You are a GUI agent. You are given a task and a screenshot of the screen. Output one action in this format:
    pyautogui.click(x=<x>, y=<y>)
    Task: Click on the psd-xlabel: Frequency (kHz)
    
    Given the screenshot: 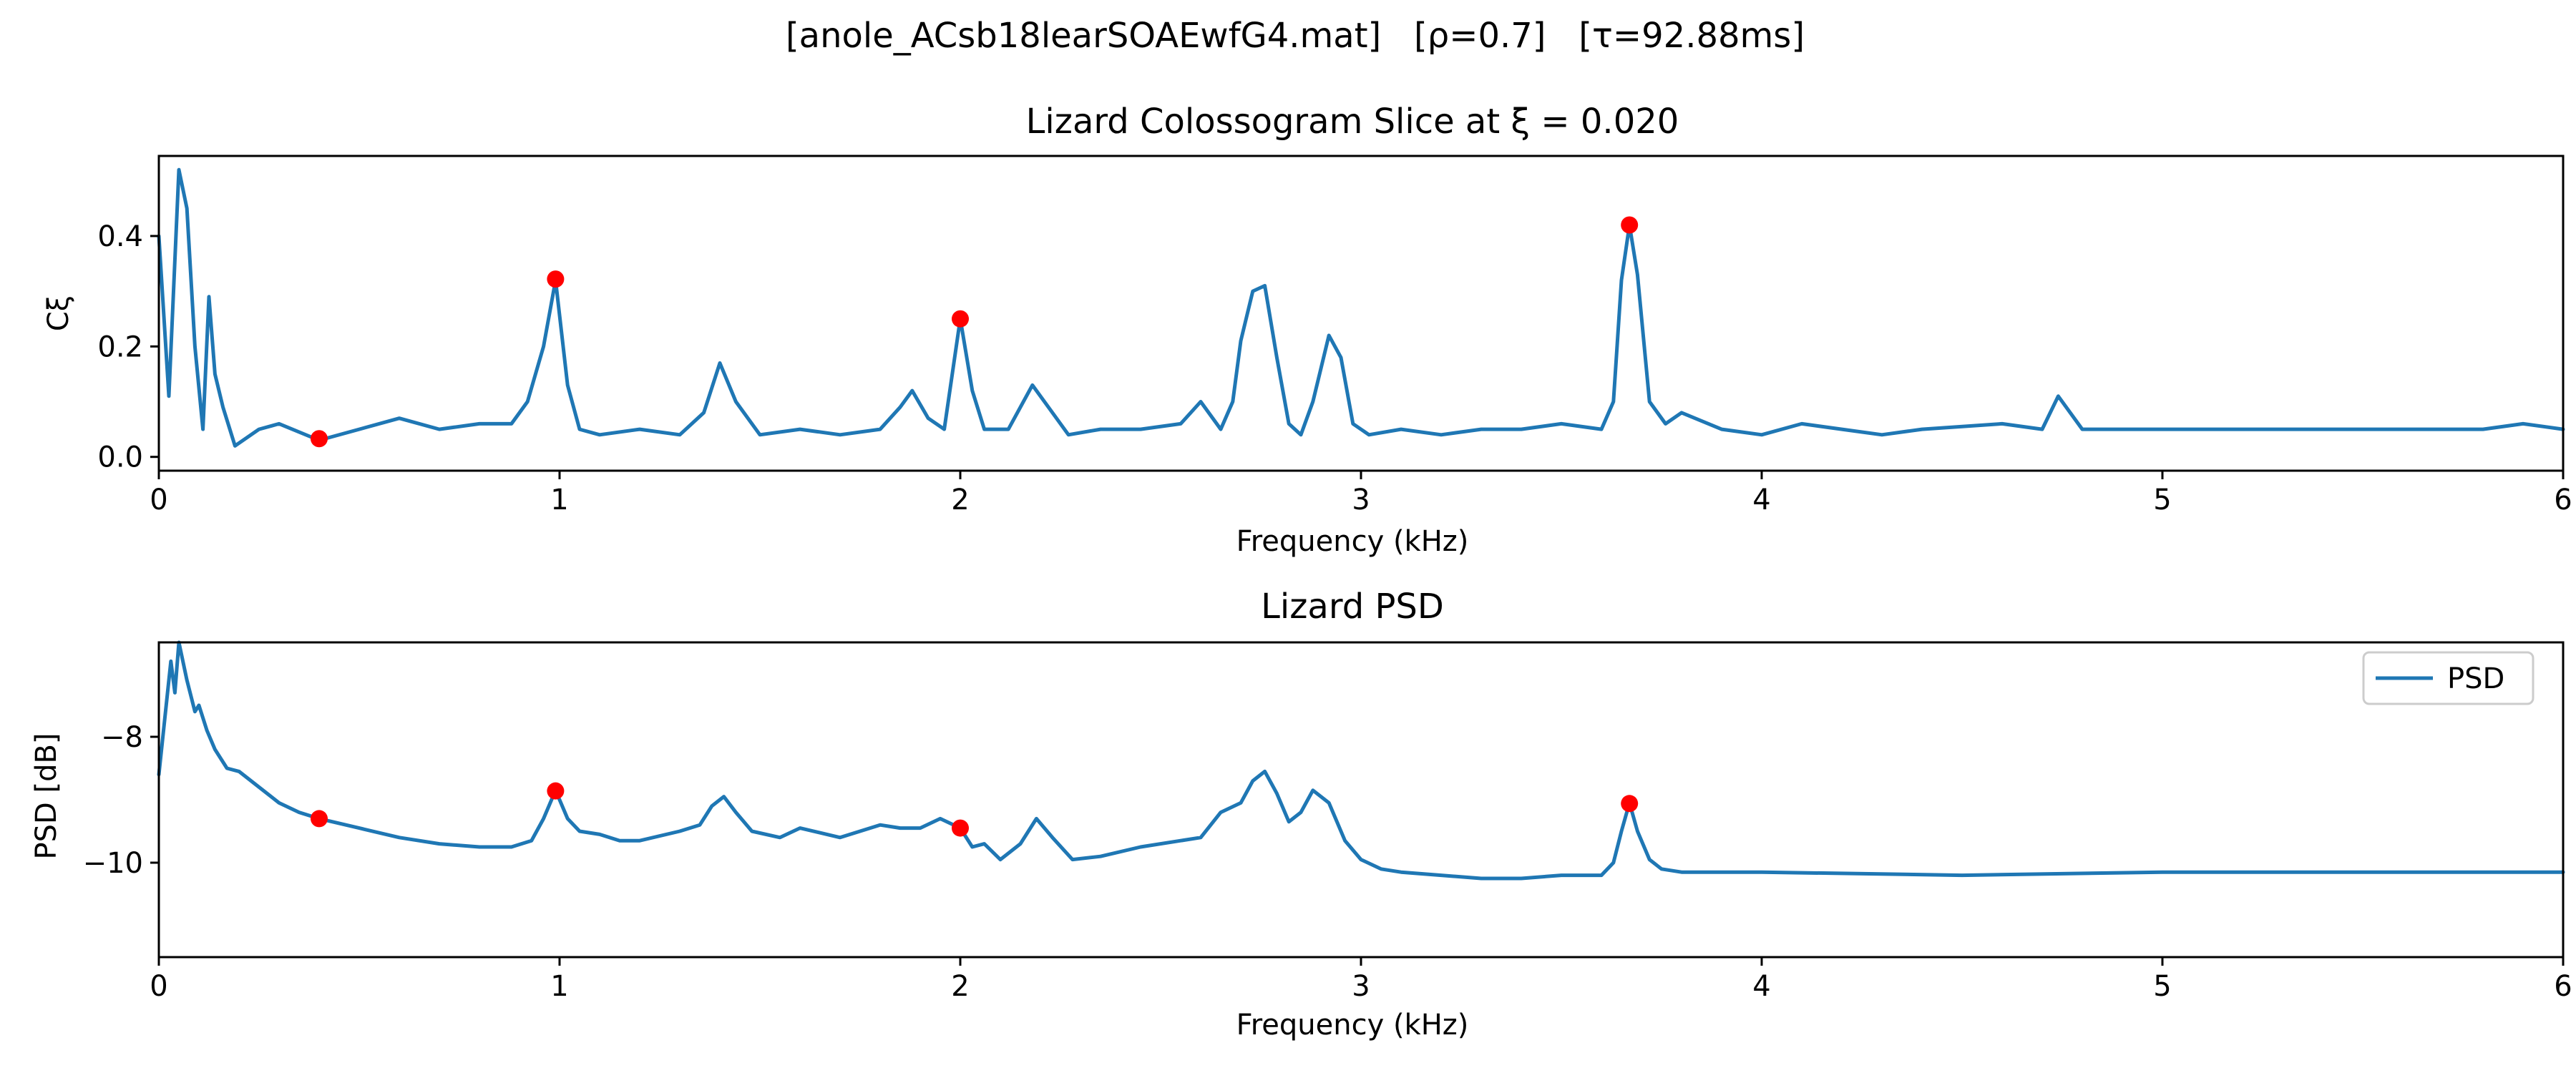 What is the action you would take?
    pyautogui.click(x=1352, y=1025)
    